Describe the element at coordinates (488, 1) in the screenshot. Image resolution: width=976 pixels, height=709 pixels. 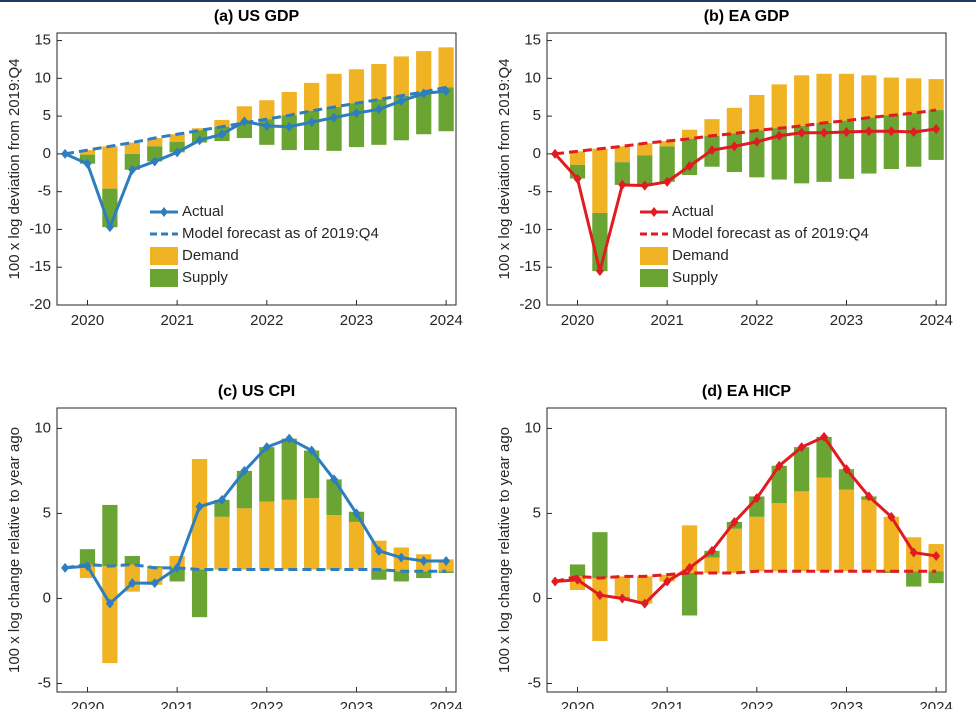
I see `header-rule` at that location.